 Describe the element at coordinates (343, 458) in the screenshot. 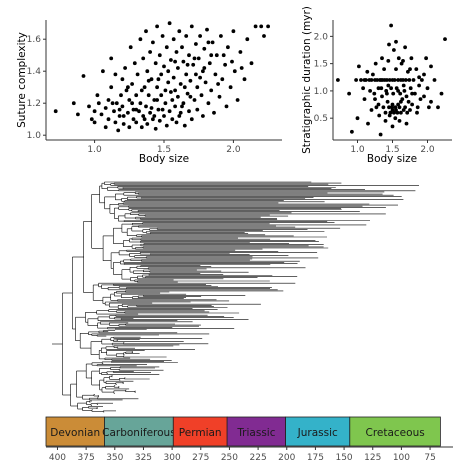

I see `x-tick-label: 150` at that location.